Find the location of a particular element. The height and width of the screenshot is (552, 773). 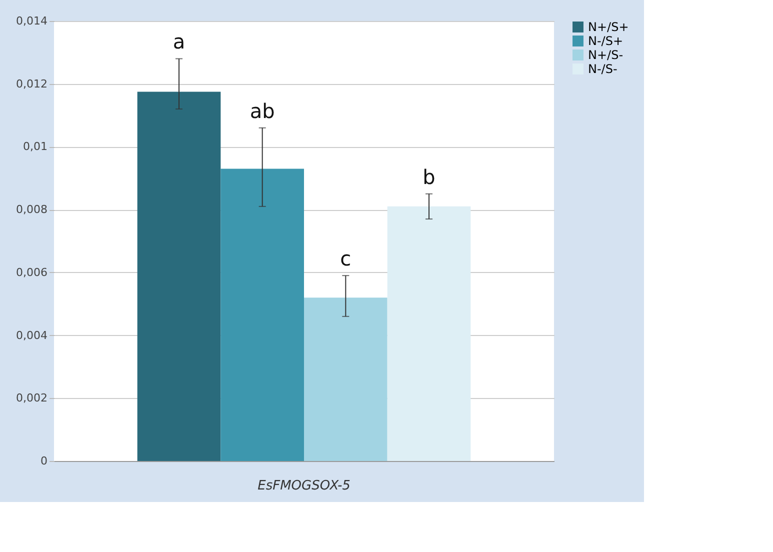

legend-label: N-/S+ is located at coordinates (606, 41).